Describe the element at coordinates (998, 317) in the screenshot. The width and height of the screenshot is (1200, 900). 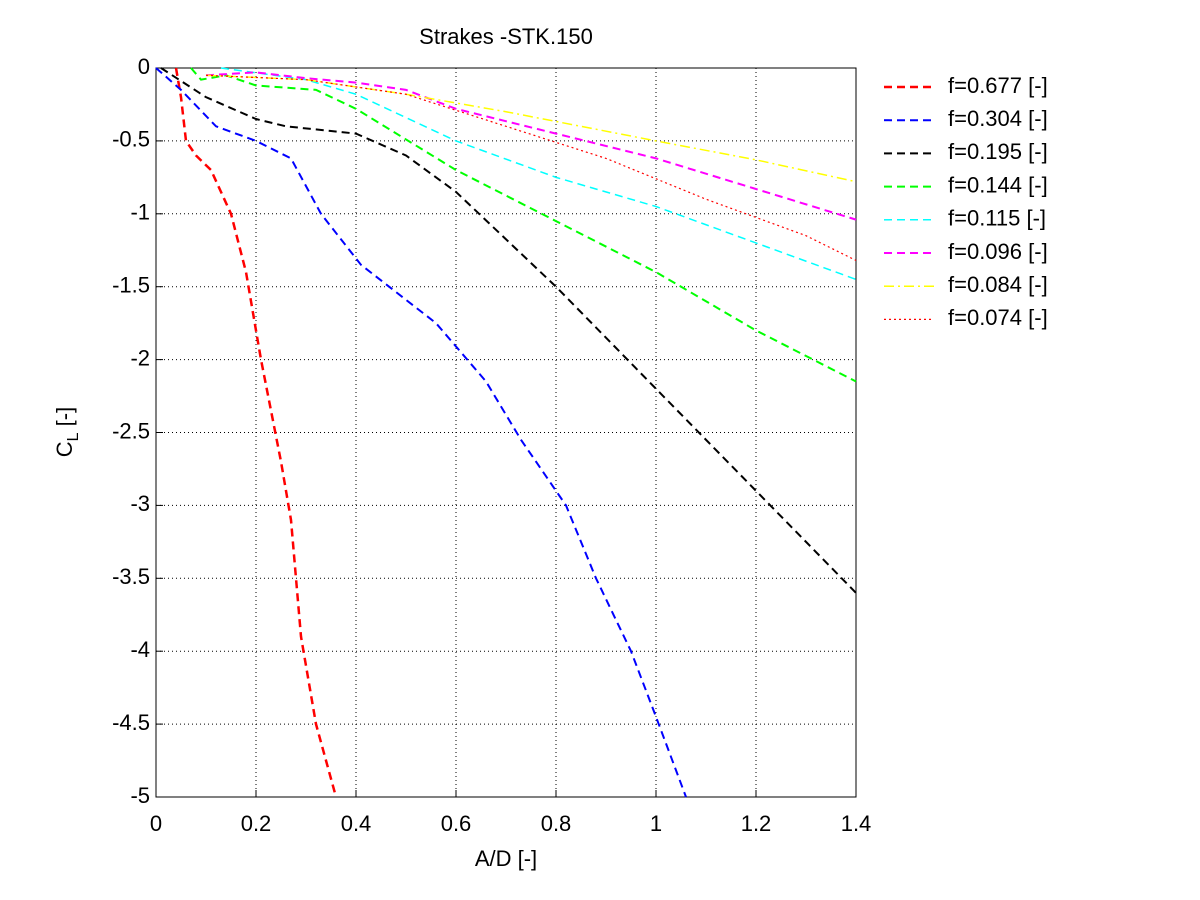
I see `legend-label: f=0.074 [-]` at that location.